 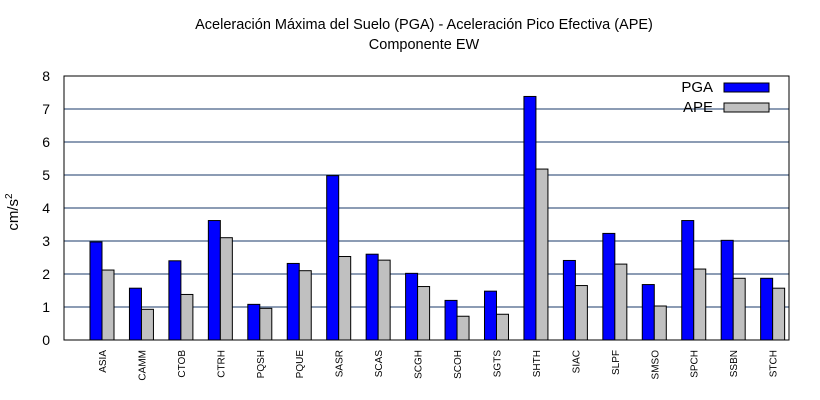 I want to click on x-tick-label: SLPF, so click(x=616, y=362).